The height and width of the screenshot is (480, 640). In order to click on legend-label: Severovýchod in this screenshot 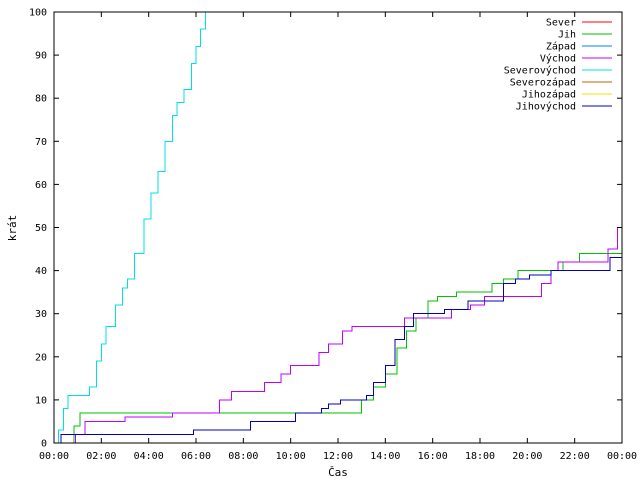, I will do `click(540, 71)`.